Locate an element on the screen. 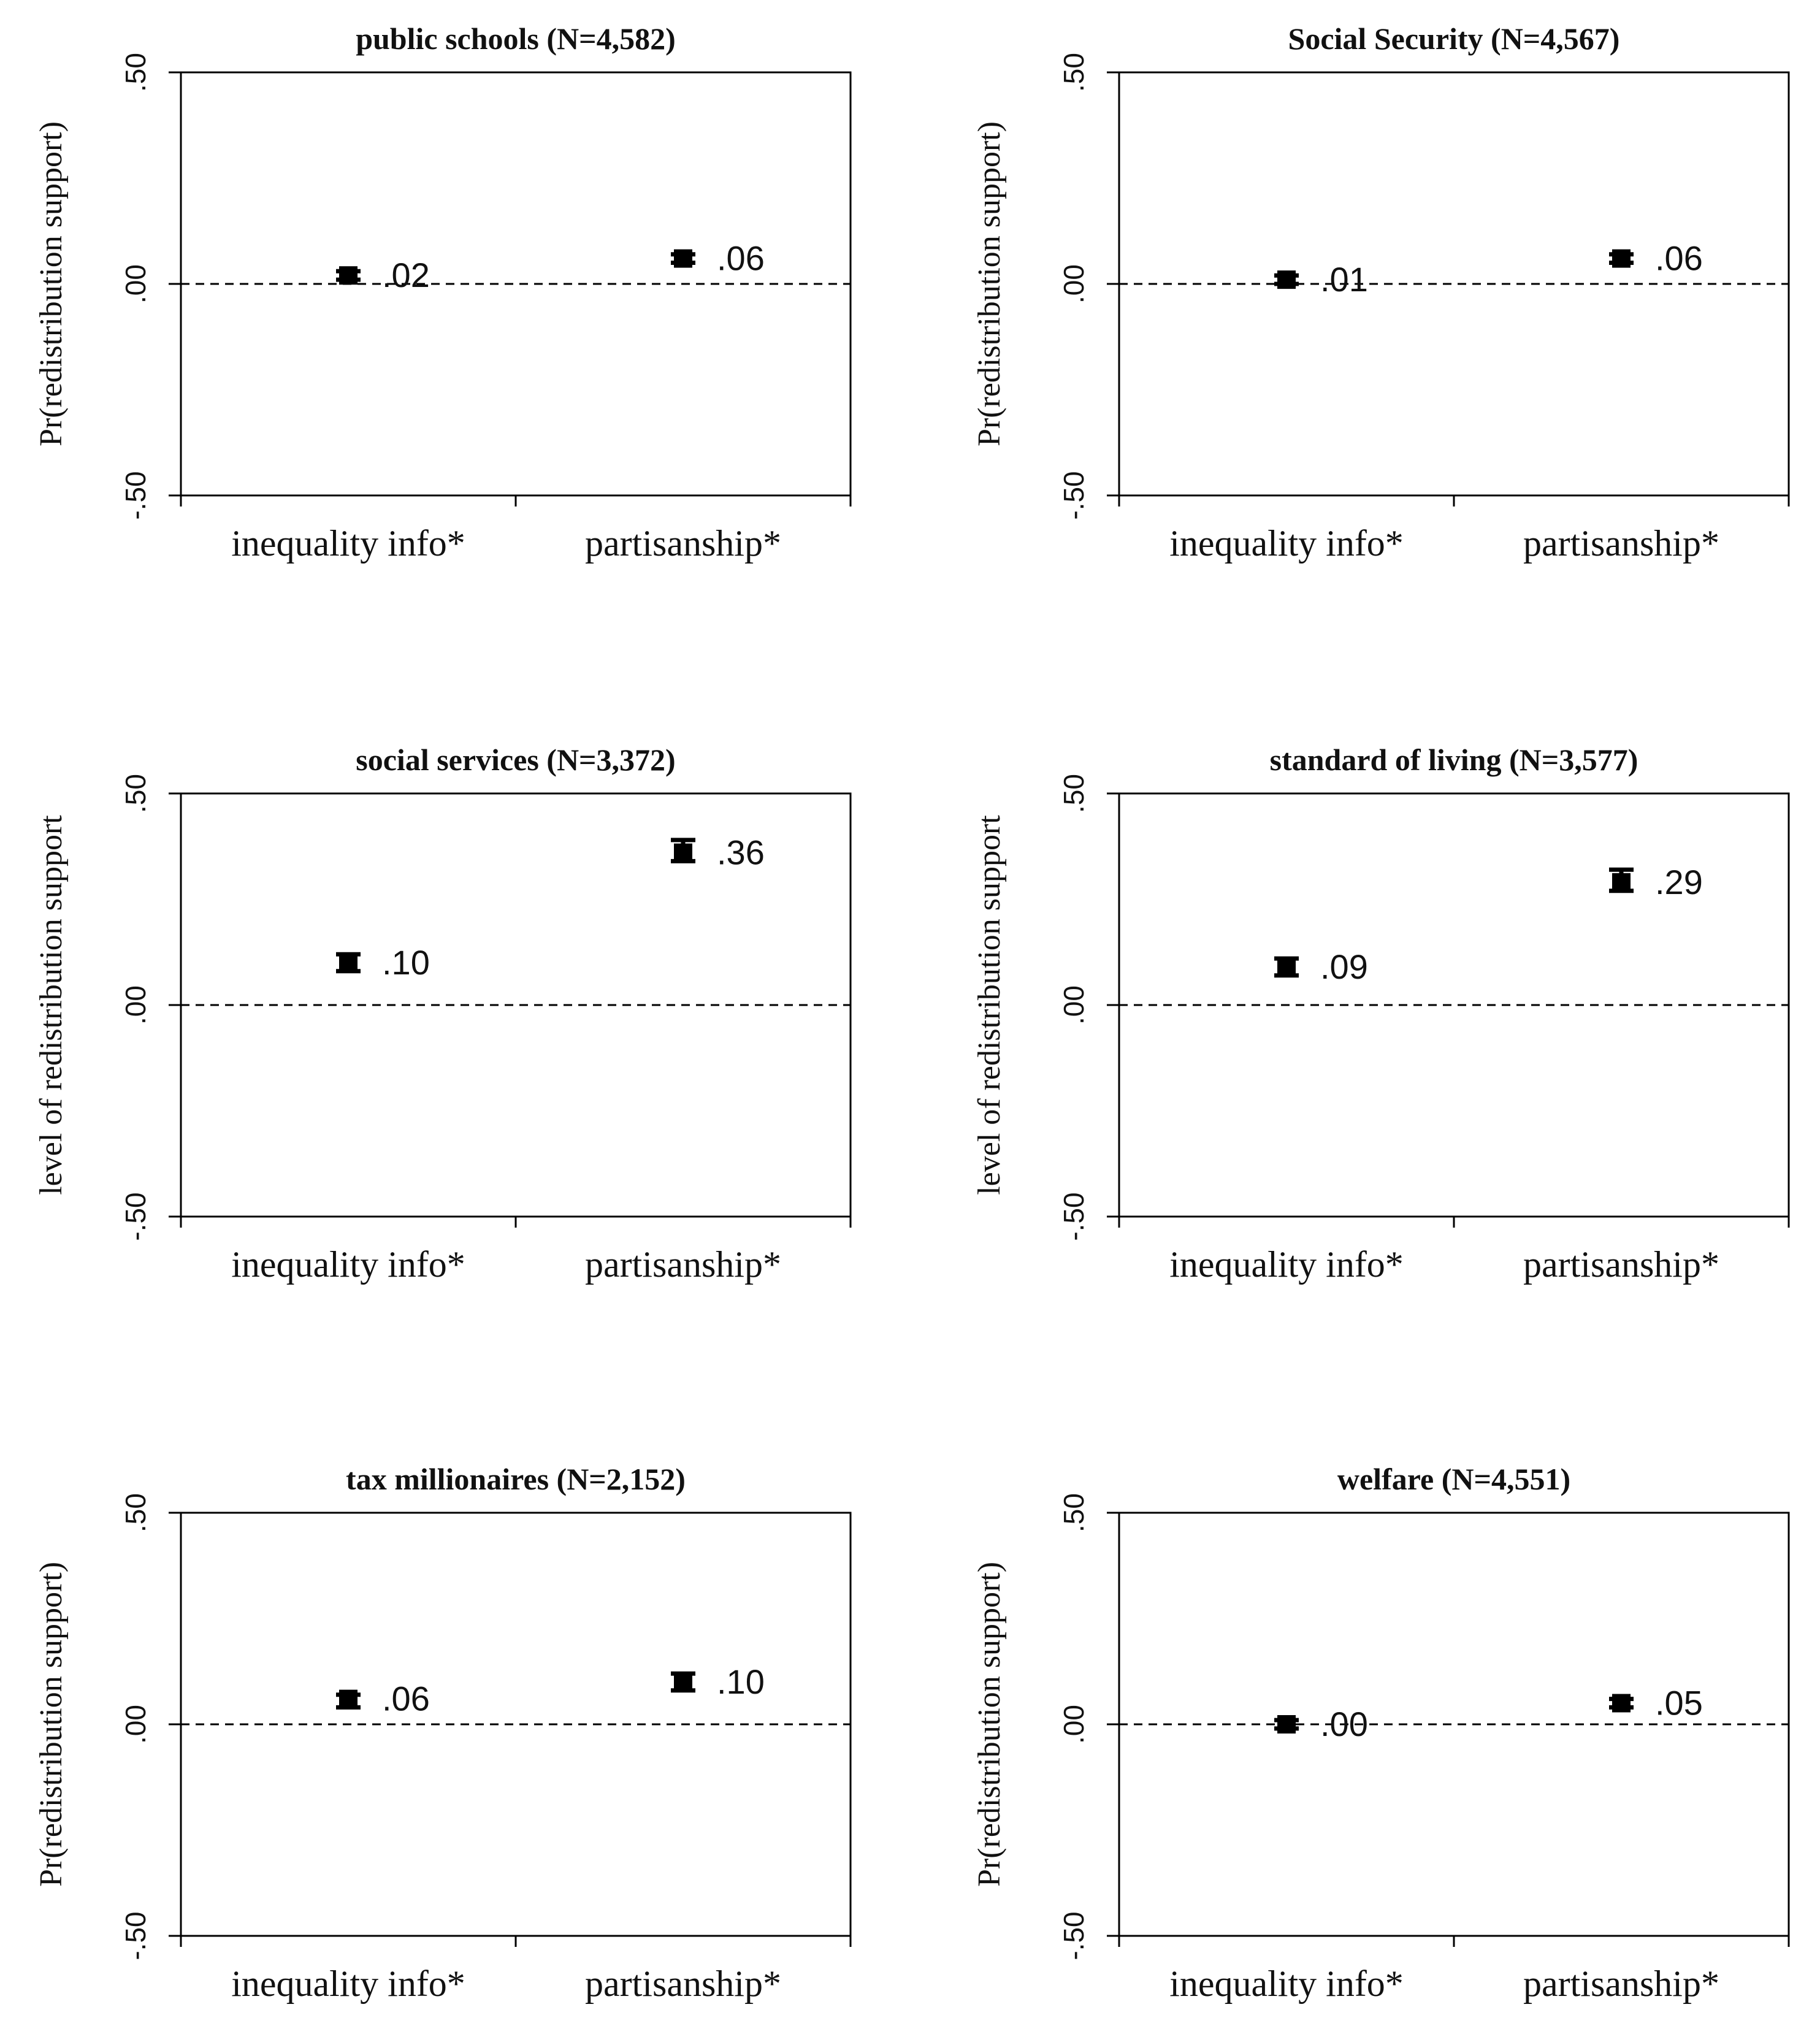  data-point-group: .02 is located at coordinates (383, 275).